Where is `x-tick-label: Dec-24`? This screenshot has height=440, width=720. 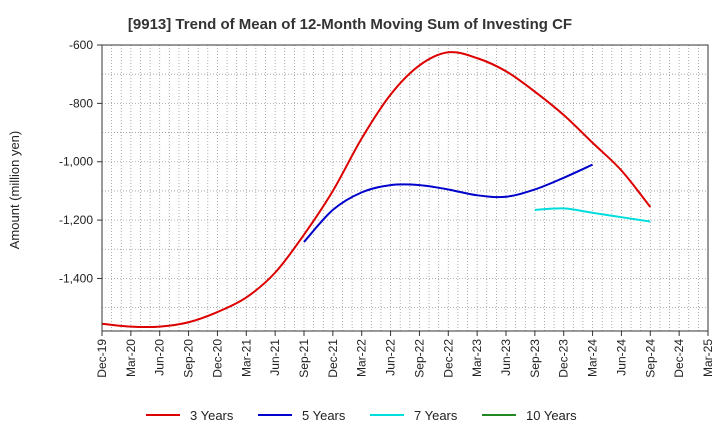
x-tick-label: Dec-24 is located at coordinates (679, 358).